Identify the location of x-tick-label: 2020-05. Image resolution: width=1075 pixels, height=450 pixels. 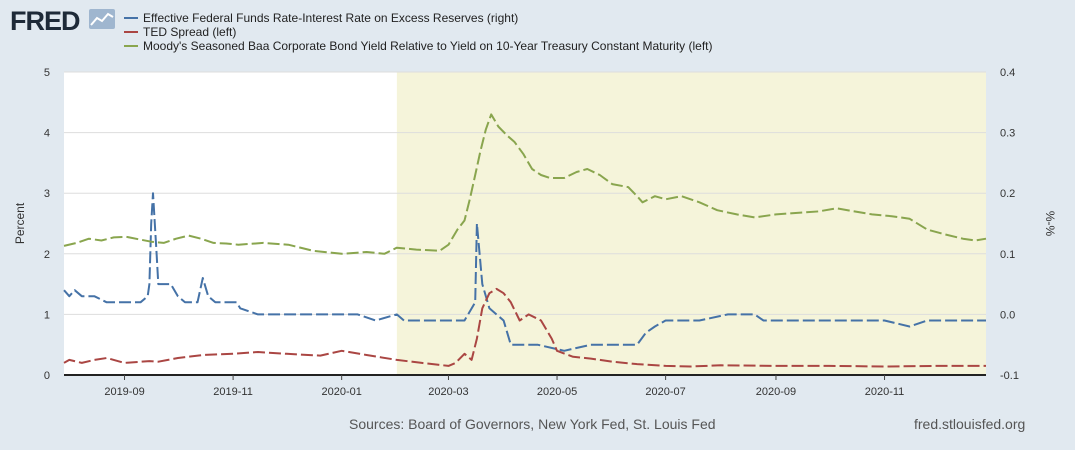
(557, 392).